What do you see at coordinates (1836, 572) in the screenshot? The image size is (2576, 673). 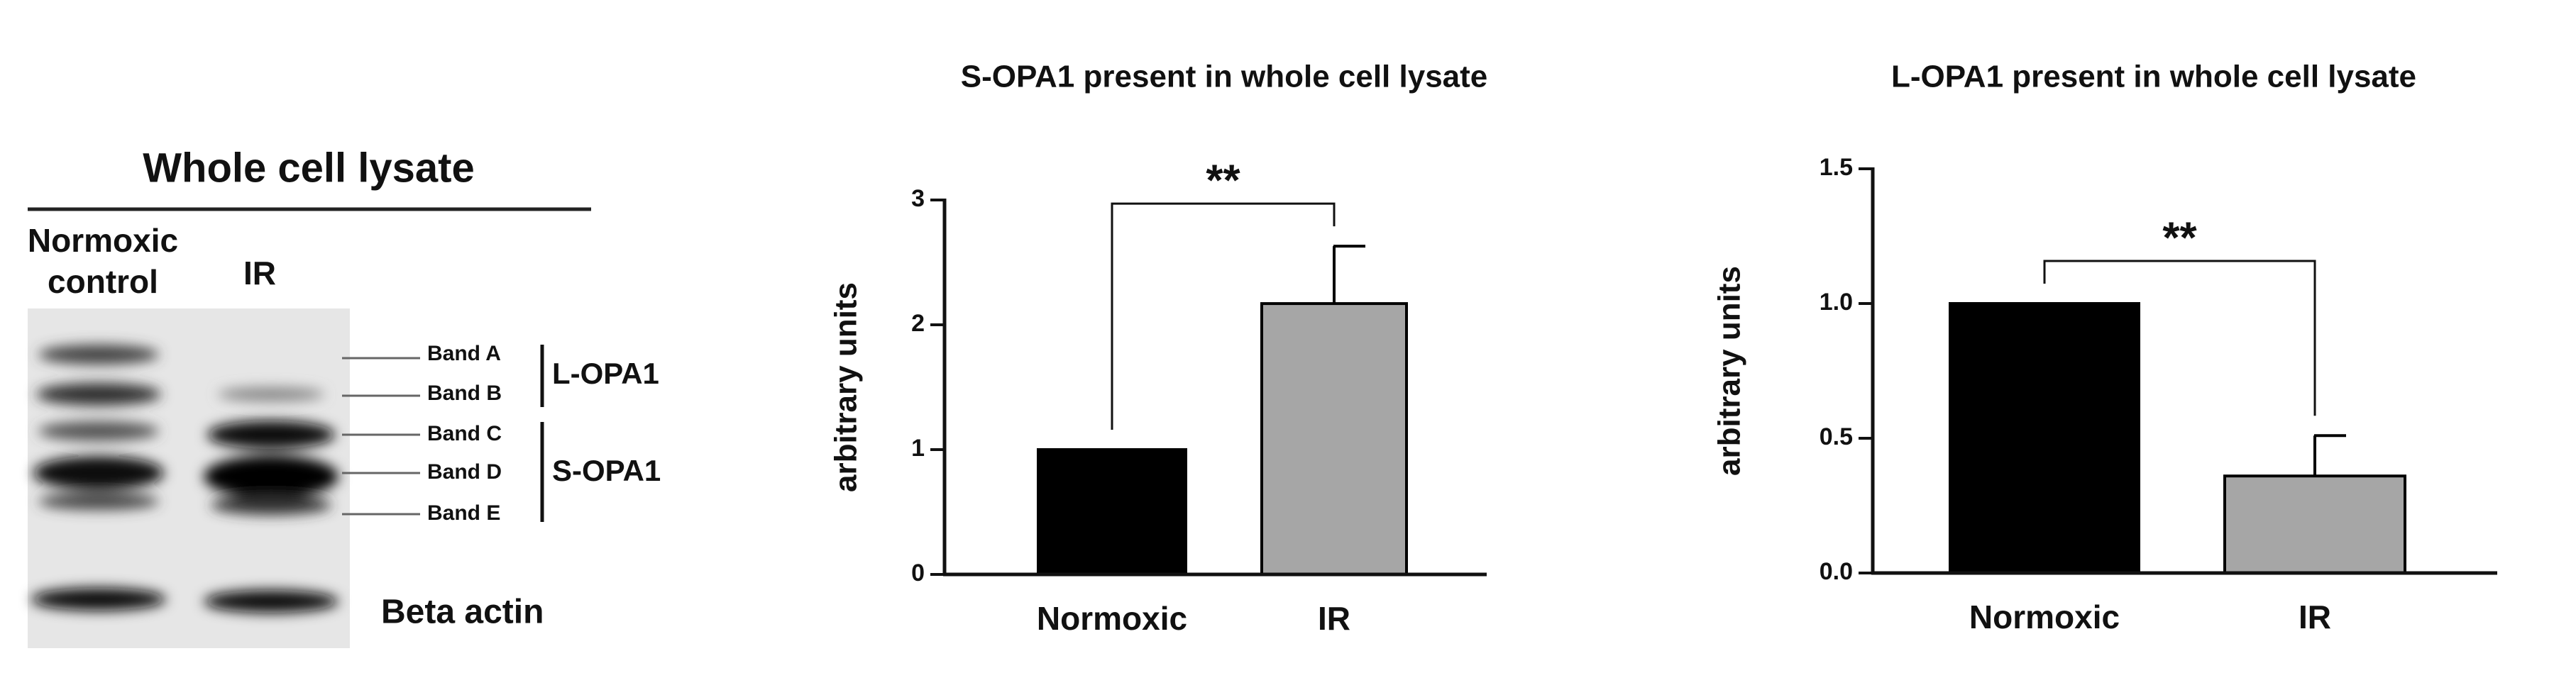 I see `y-tick-label: 0.0` at bounding box center [1836, 572].